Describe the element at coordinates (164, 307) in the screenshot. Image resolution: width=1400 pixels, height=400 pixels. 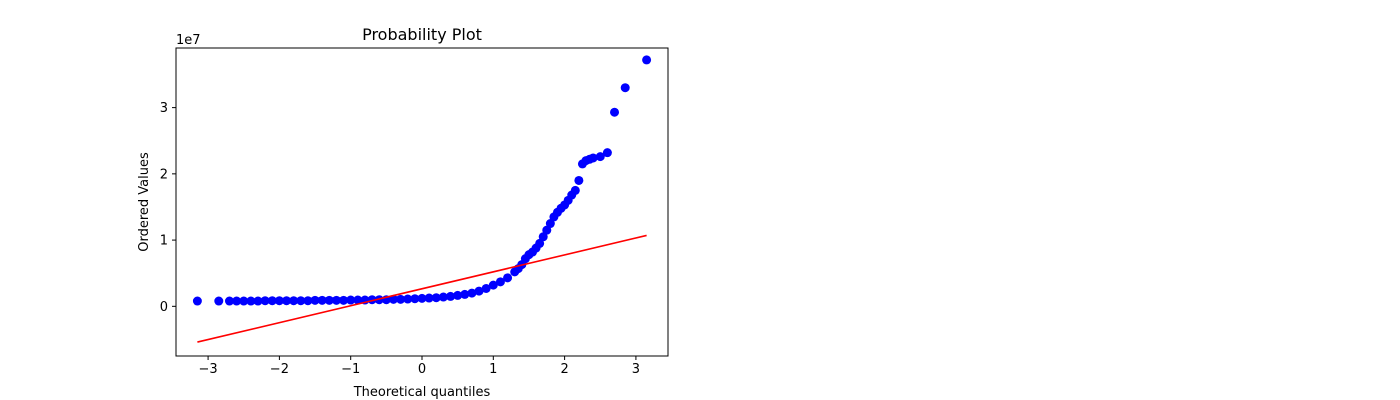
I see `y-tick-label: 0` at that location.